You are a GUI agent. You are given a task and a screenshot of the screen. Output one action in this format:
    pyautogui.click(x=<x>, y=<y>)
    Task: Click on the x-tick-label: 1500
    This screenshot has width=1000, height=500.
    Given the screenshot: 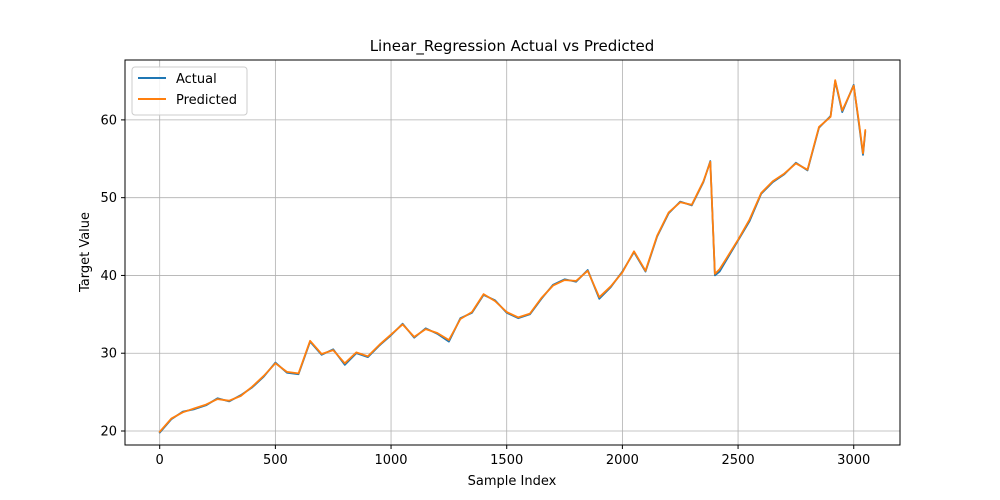 What is the action you would take?
    pyautogui.click(x=506, y=460)
    